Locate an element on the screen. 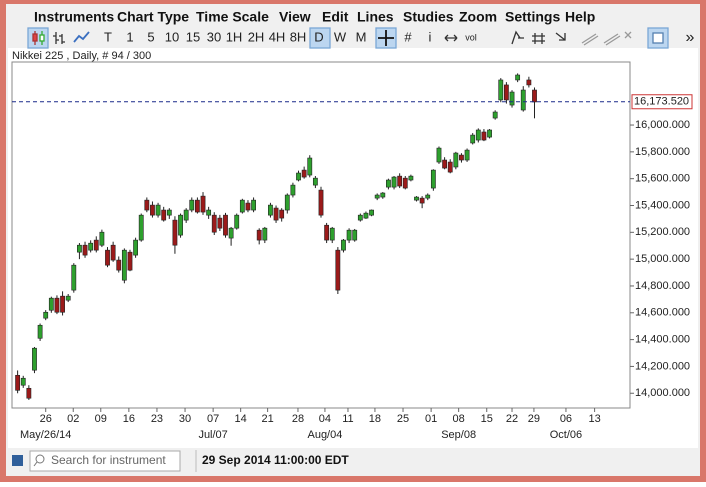 Image resolution: width=706 pixels, height=487 pixels. toolbar-button: M is located at coordinates (361, 36).